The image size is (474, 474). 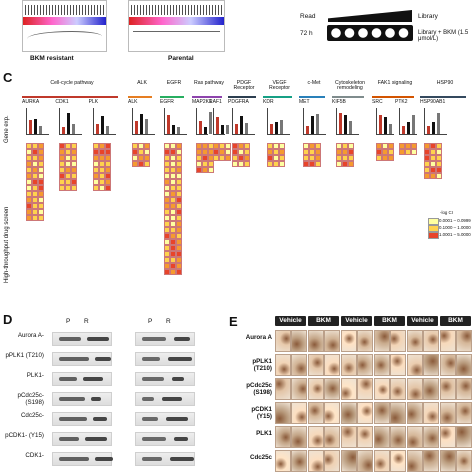 What do you see at coordinates (455, 220) in the screenshot?
I see `legend-text-low: 0.0001 – 0.0999` at bounding box center [455, 220].